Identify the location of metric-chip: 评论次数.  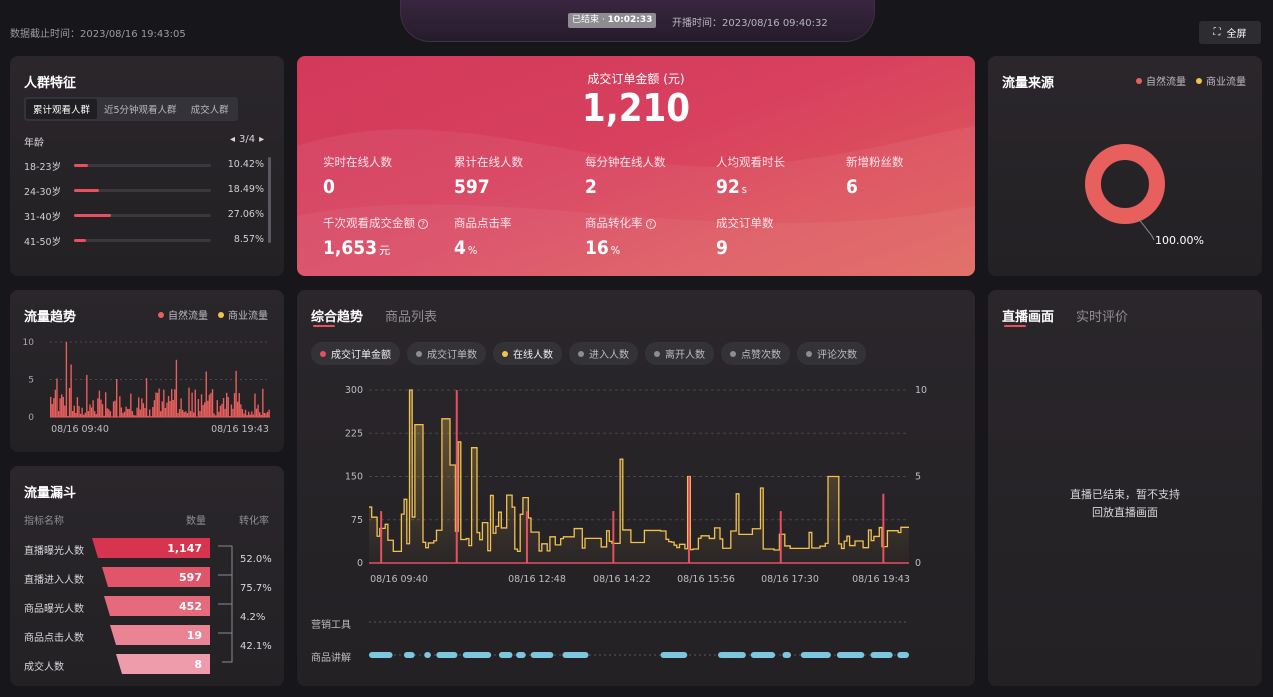
(831, 353).